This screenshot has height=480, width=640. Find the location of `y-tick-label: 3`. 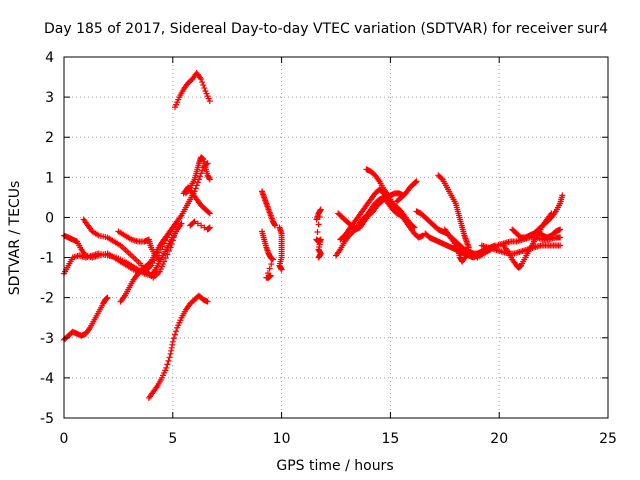

y-tick-label: 3 is located at coordinates (49, 98).